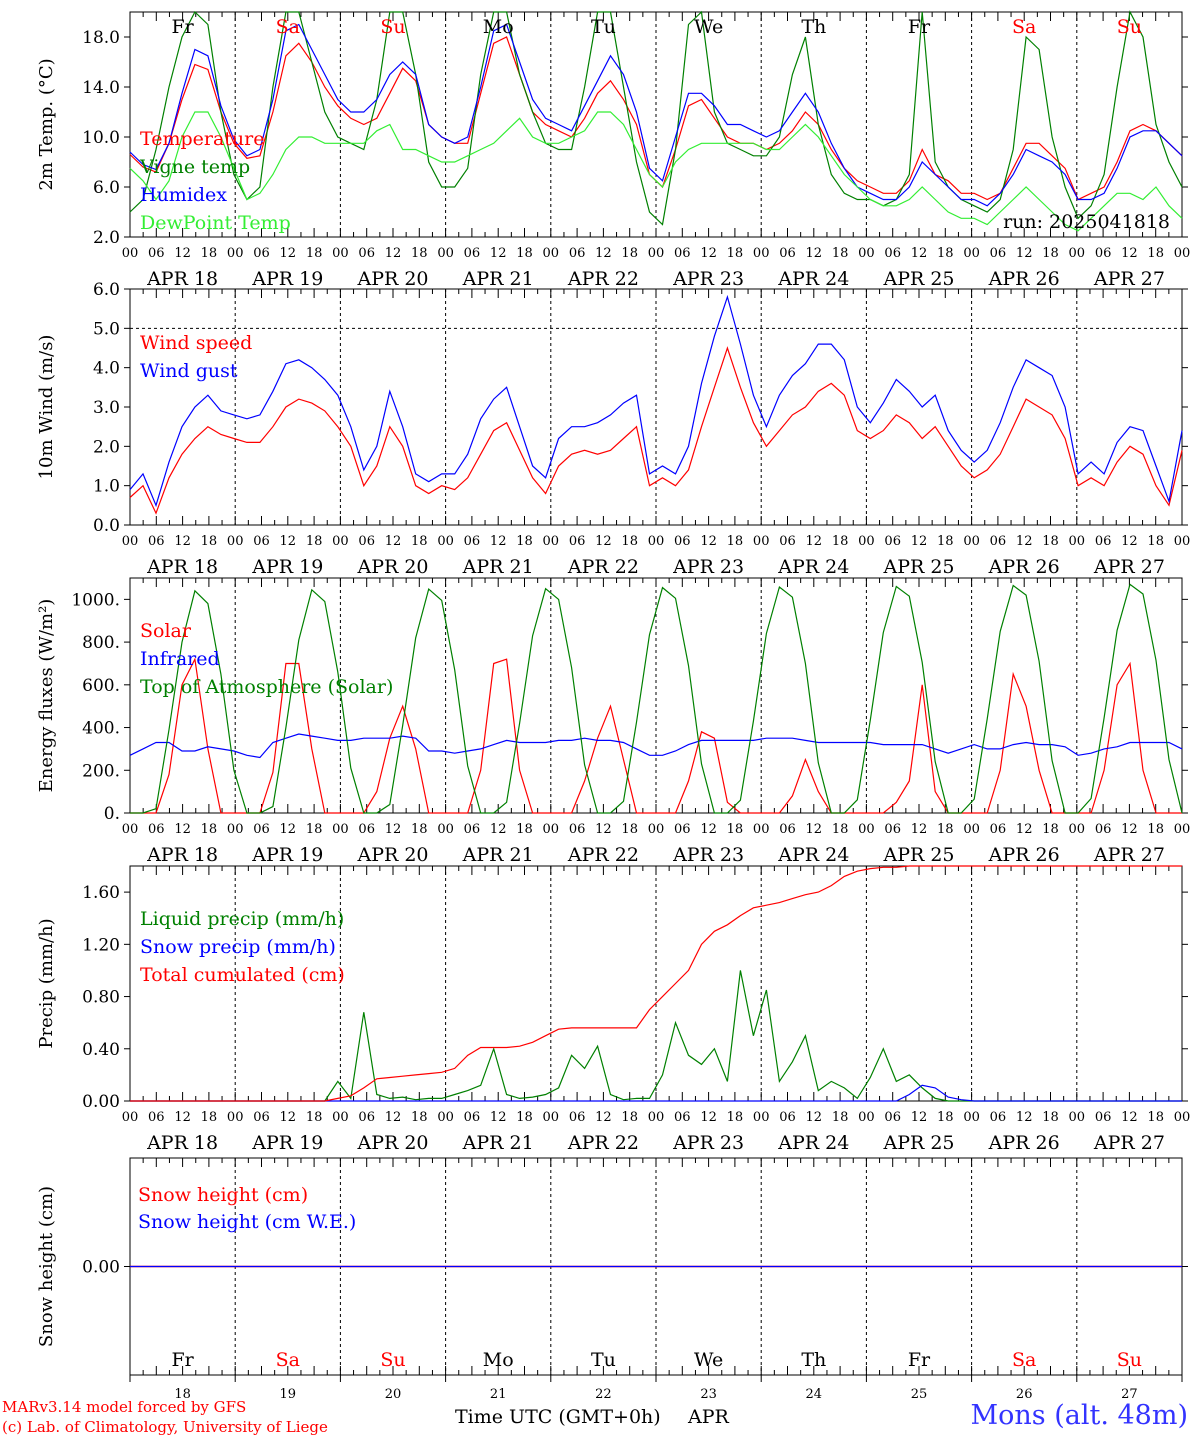  What do you see at coordinates (101, 1050) in the screenshot?
I see `y-tick-label: 0.40` at bounding box center [101, 1050].